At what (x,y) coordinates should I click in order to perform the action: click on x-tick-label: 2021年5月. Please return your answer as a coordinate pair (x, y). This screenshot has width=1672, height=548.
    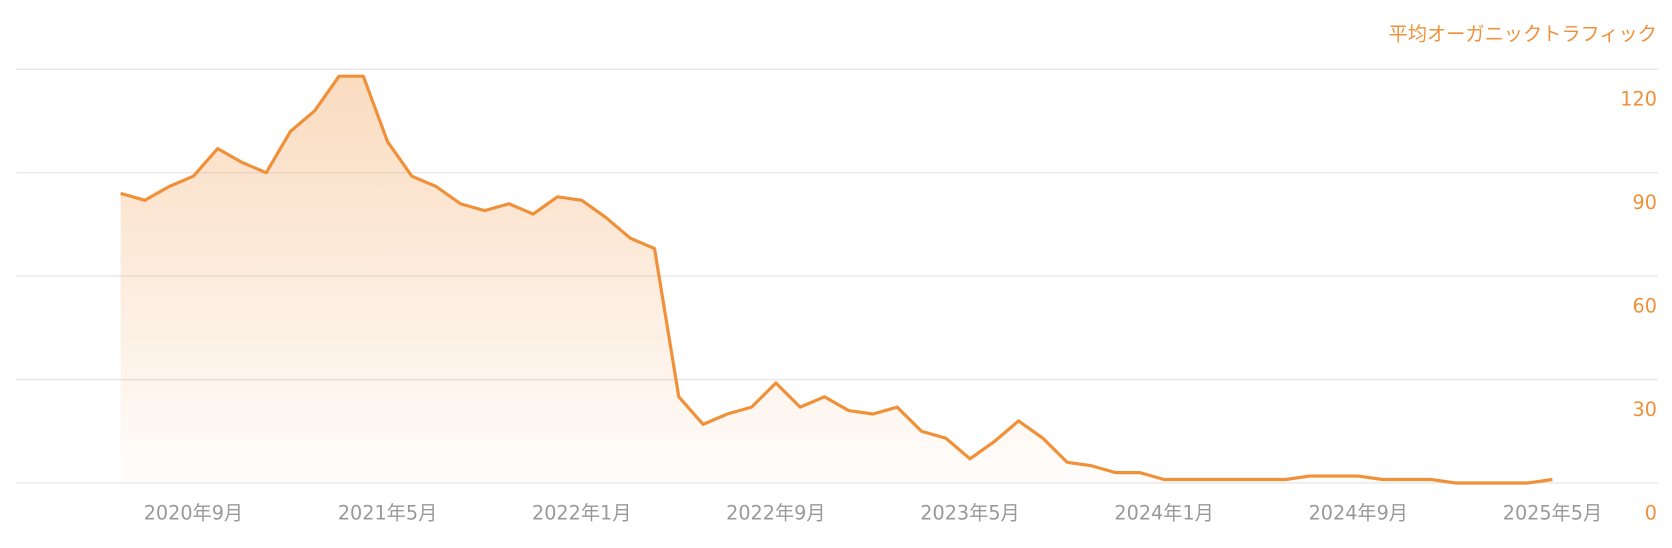
    Looking at the image, I should click on (387, 512).